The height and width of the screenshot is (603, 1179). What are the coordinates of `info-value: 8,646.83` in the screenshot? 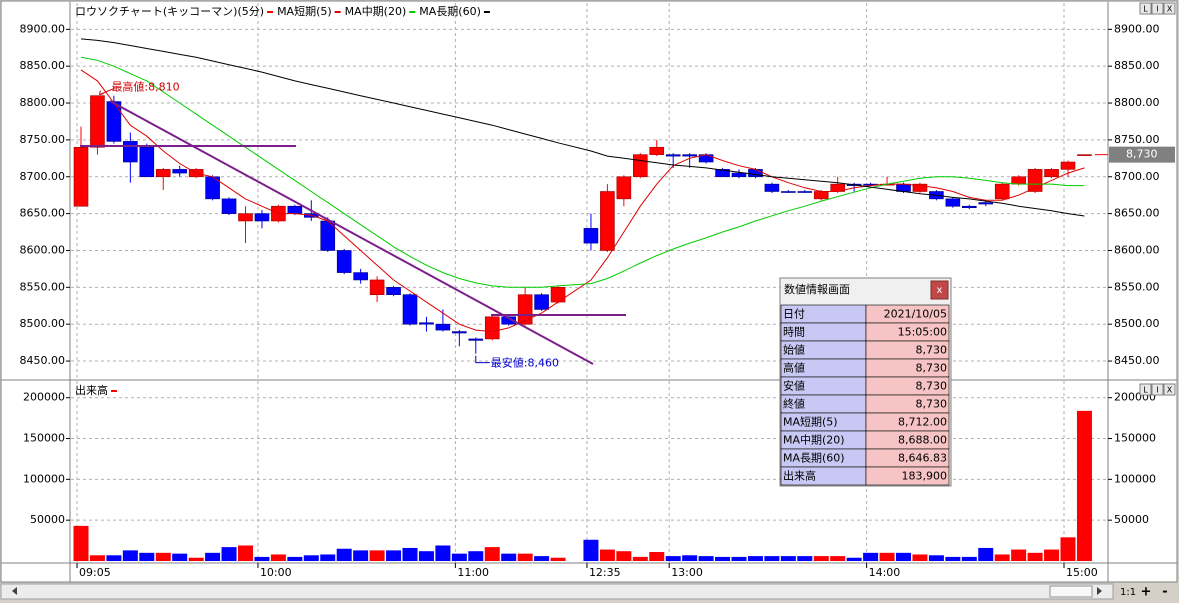 It's located at (922, 458).